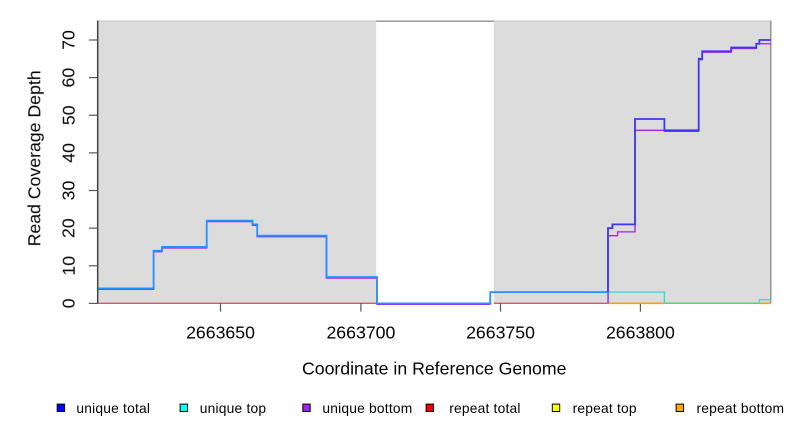 The image size is (792, 437). I want to click on svg-text: Read Coverage Depth, so click(34, 158).